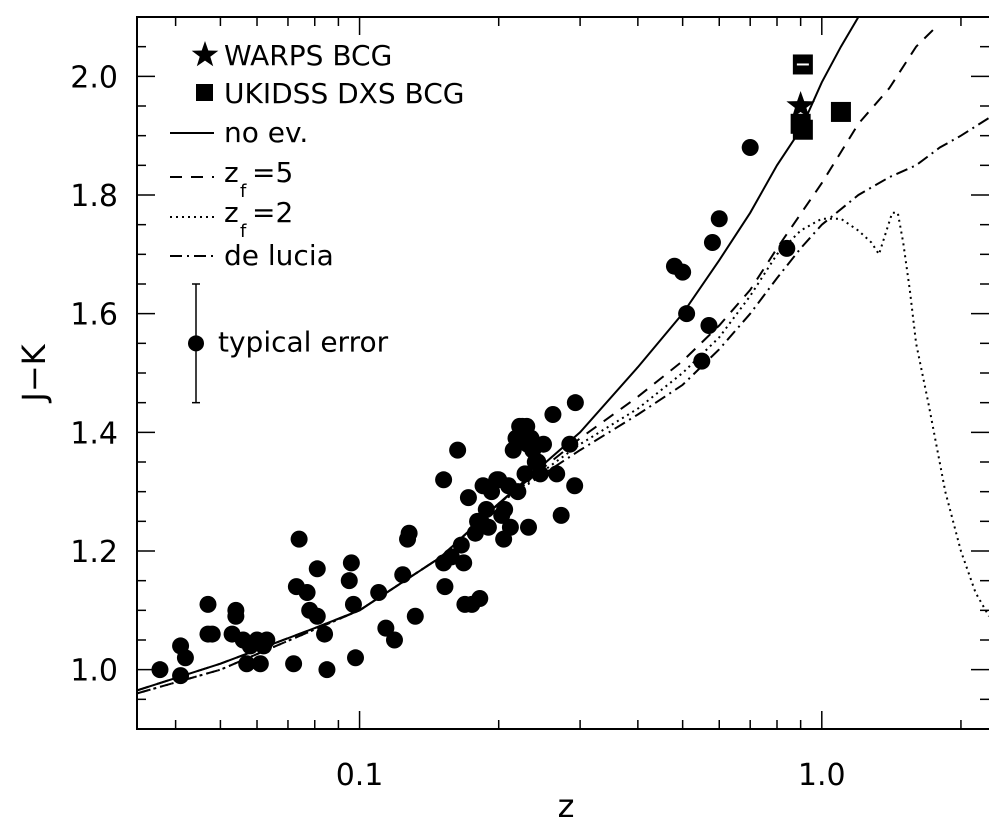 This screenshot has height=821, width=989. Describe the element at coordinates (94, 671) in the screenshot. I see `y-tick-label: 1.0` at that location.